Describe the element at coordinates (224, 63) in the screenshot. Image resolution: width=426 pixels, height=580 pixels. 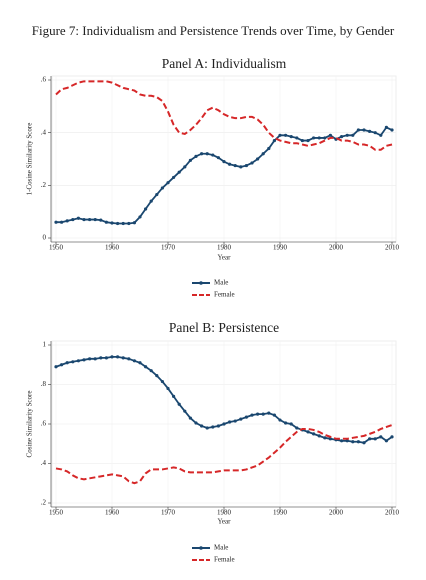
I see `panel-title: Panel A: Individualism` at that location.